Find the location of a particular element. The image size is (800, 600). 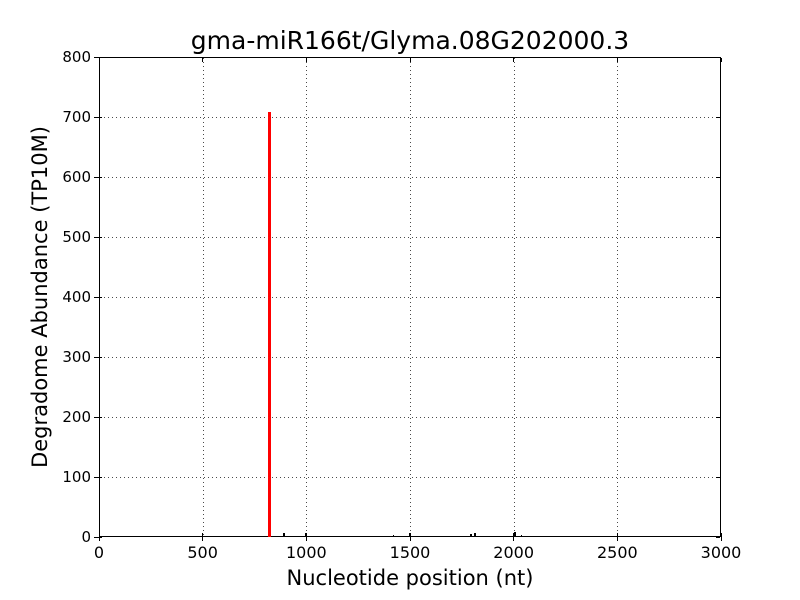

y-tick-label: 600 is located at coordinates (76, 177).